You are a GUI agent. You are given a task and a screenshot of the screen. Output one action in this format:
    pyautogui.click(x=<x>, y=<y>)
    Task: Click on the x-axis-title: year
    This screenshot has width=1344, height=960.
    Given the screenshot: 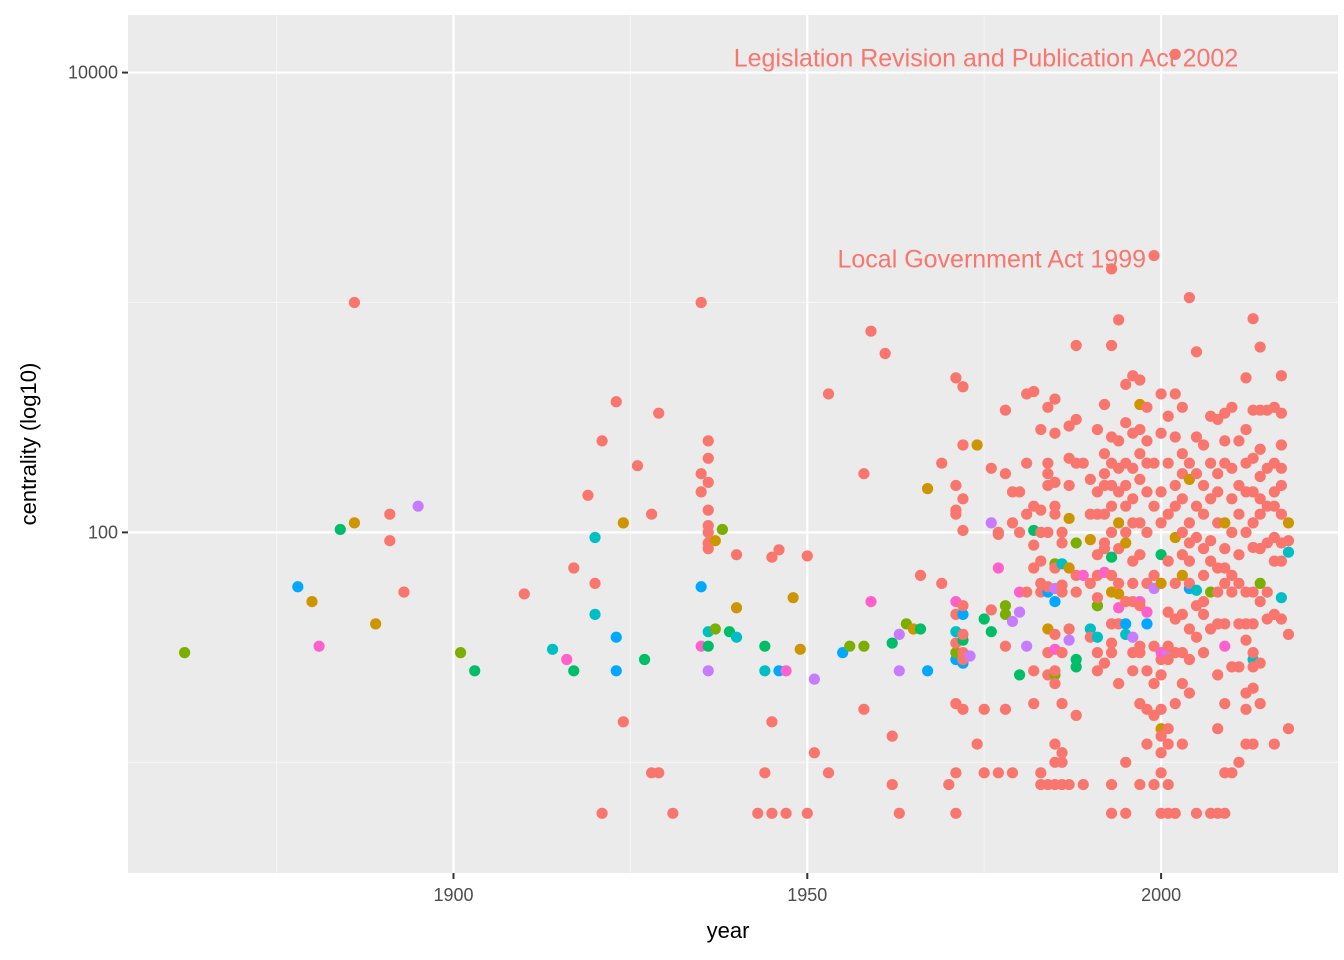 What is the action you would take?
    pyautogui.click(x=728, y=930)
    